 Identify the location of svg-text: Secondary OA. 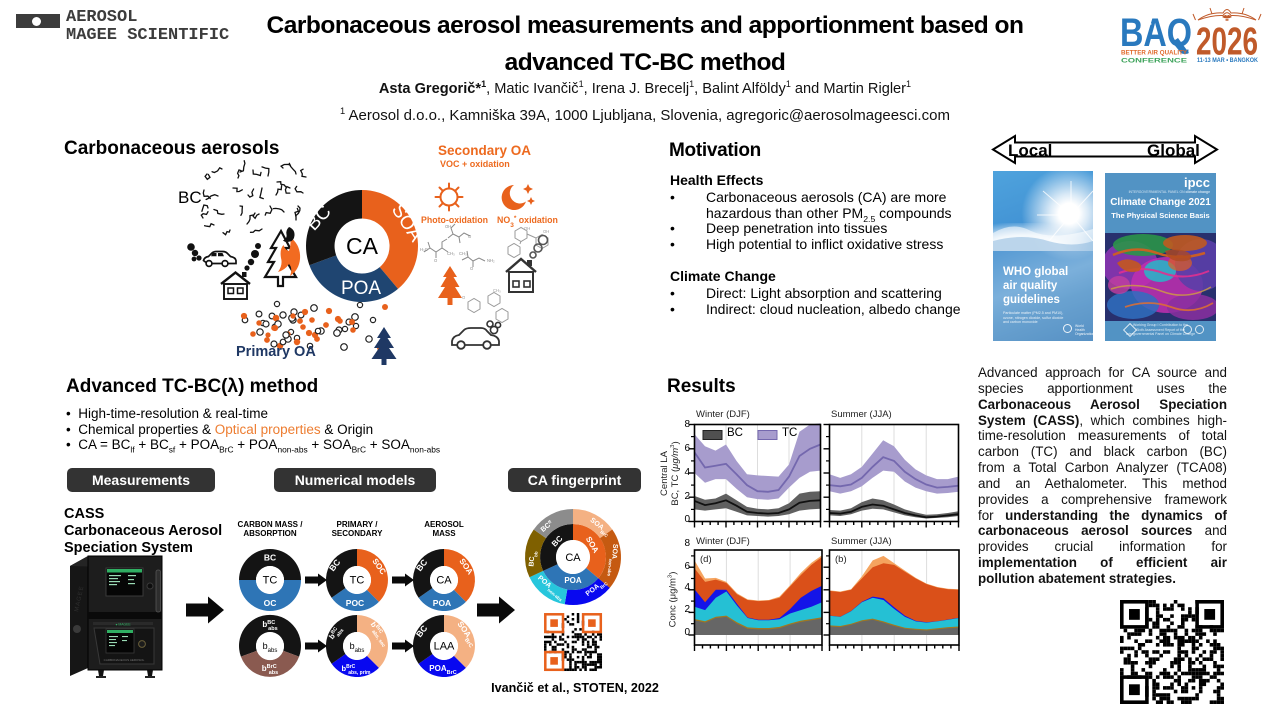
(484, 150).